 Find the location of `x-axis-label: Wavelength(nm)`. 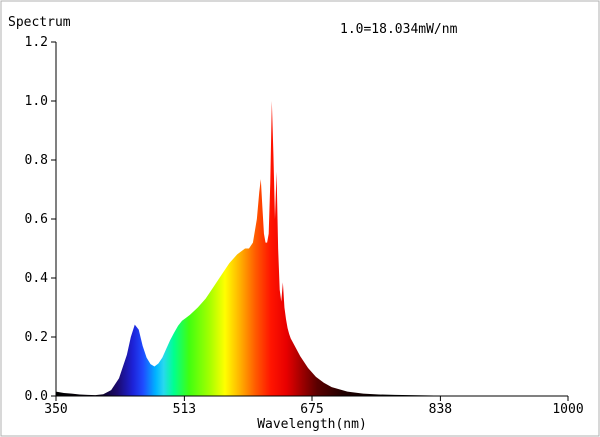

x-axis-label: Wavelength(nm) is located at coordinates (312, 424).